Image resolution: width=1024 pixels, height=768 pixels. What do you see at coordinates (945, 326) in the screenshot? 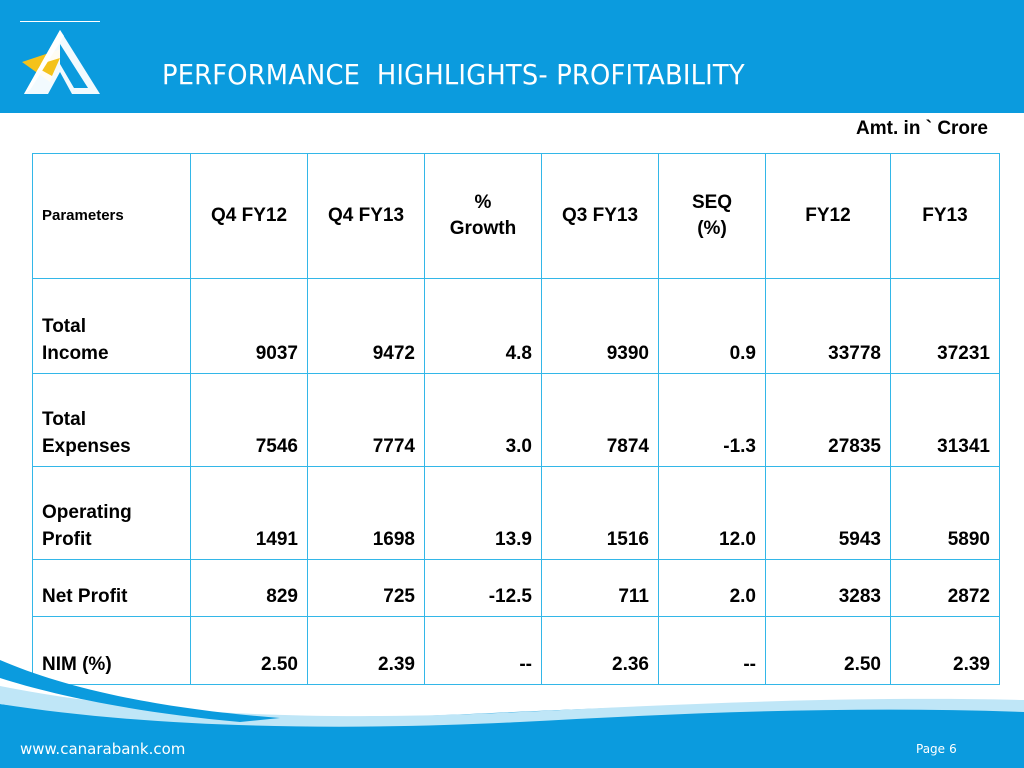
I see `table-cell: 37231` at bounding box center [945, 326].